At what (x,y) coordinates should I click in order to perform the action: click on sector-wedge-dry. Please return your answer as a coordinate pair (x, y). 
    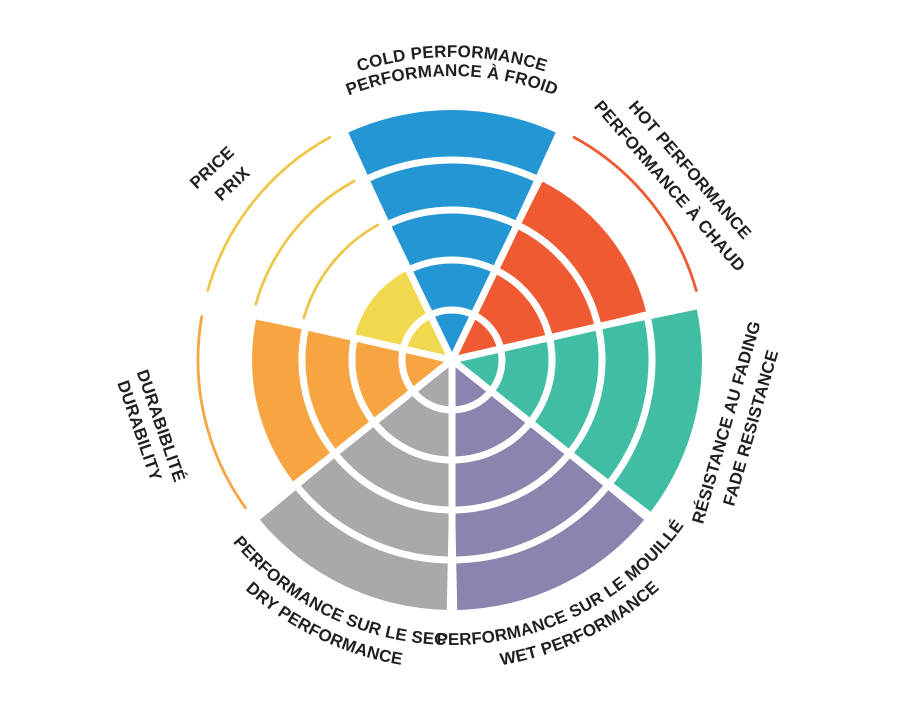
    Looking at the image, I should click on (355, 485).